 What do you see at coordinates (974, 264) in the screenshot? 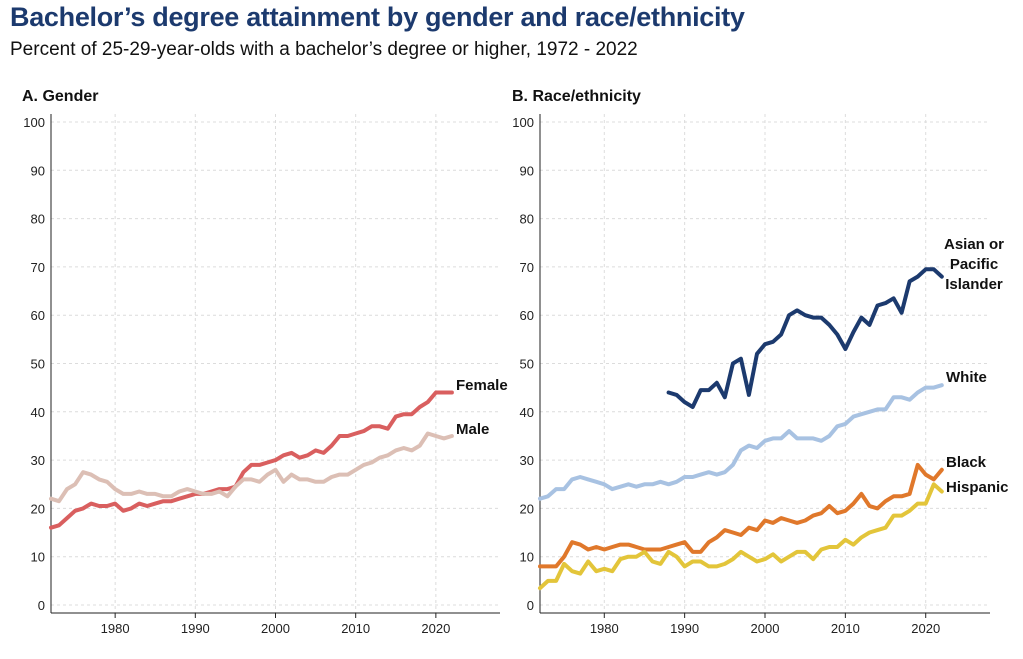
I see `series-label-asian-or-pacific-islander: Pacific` at bounding box center [974, 264].